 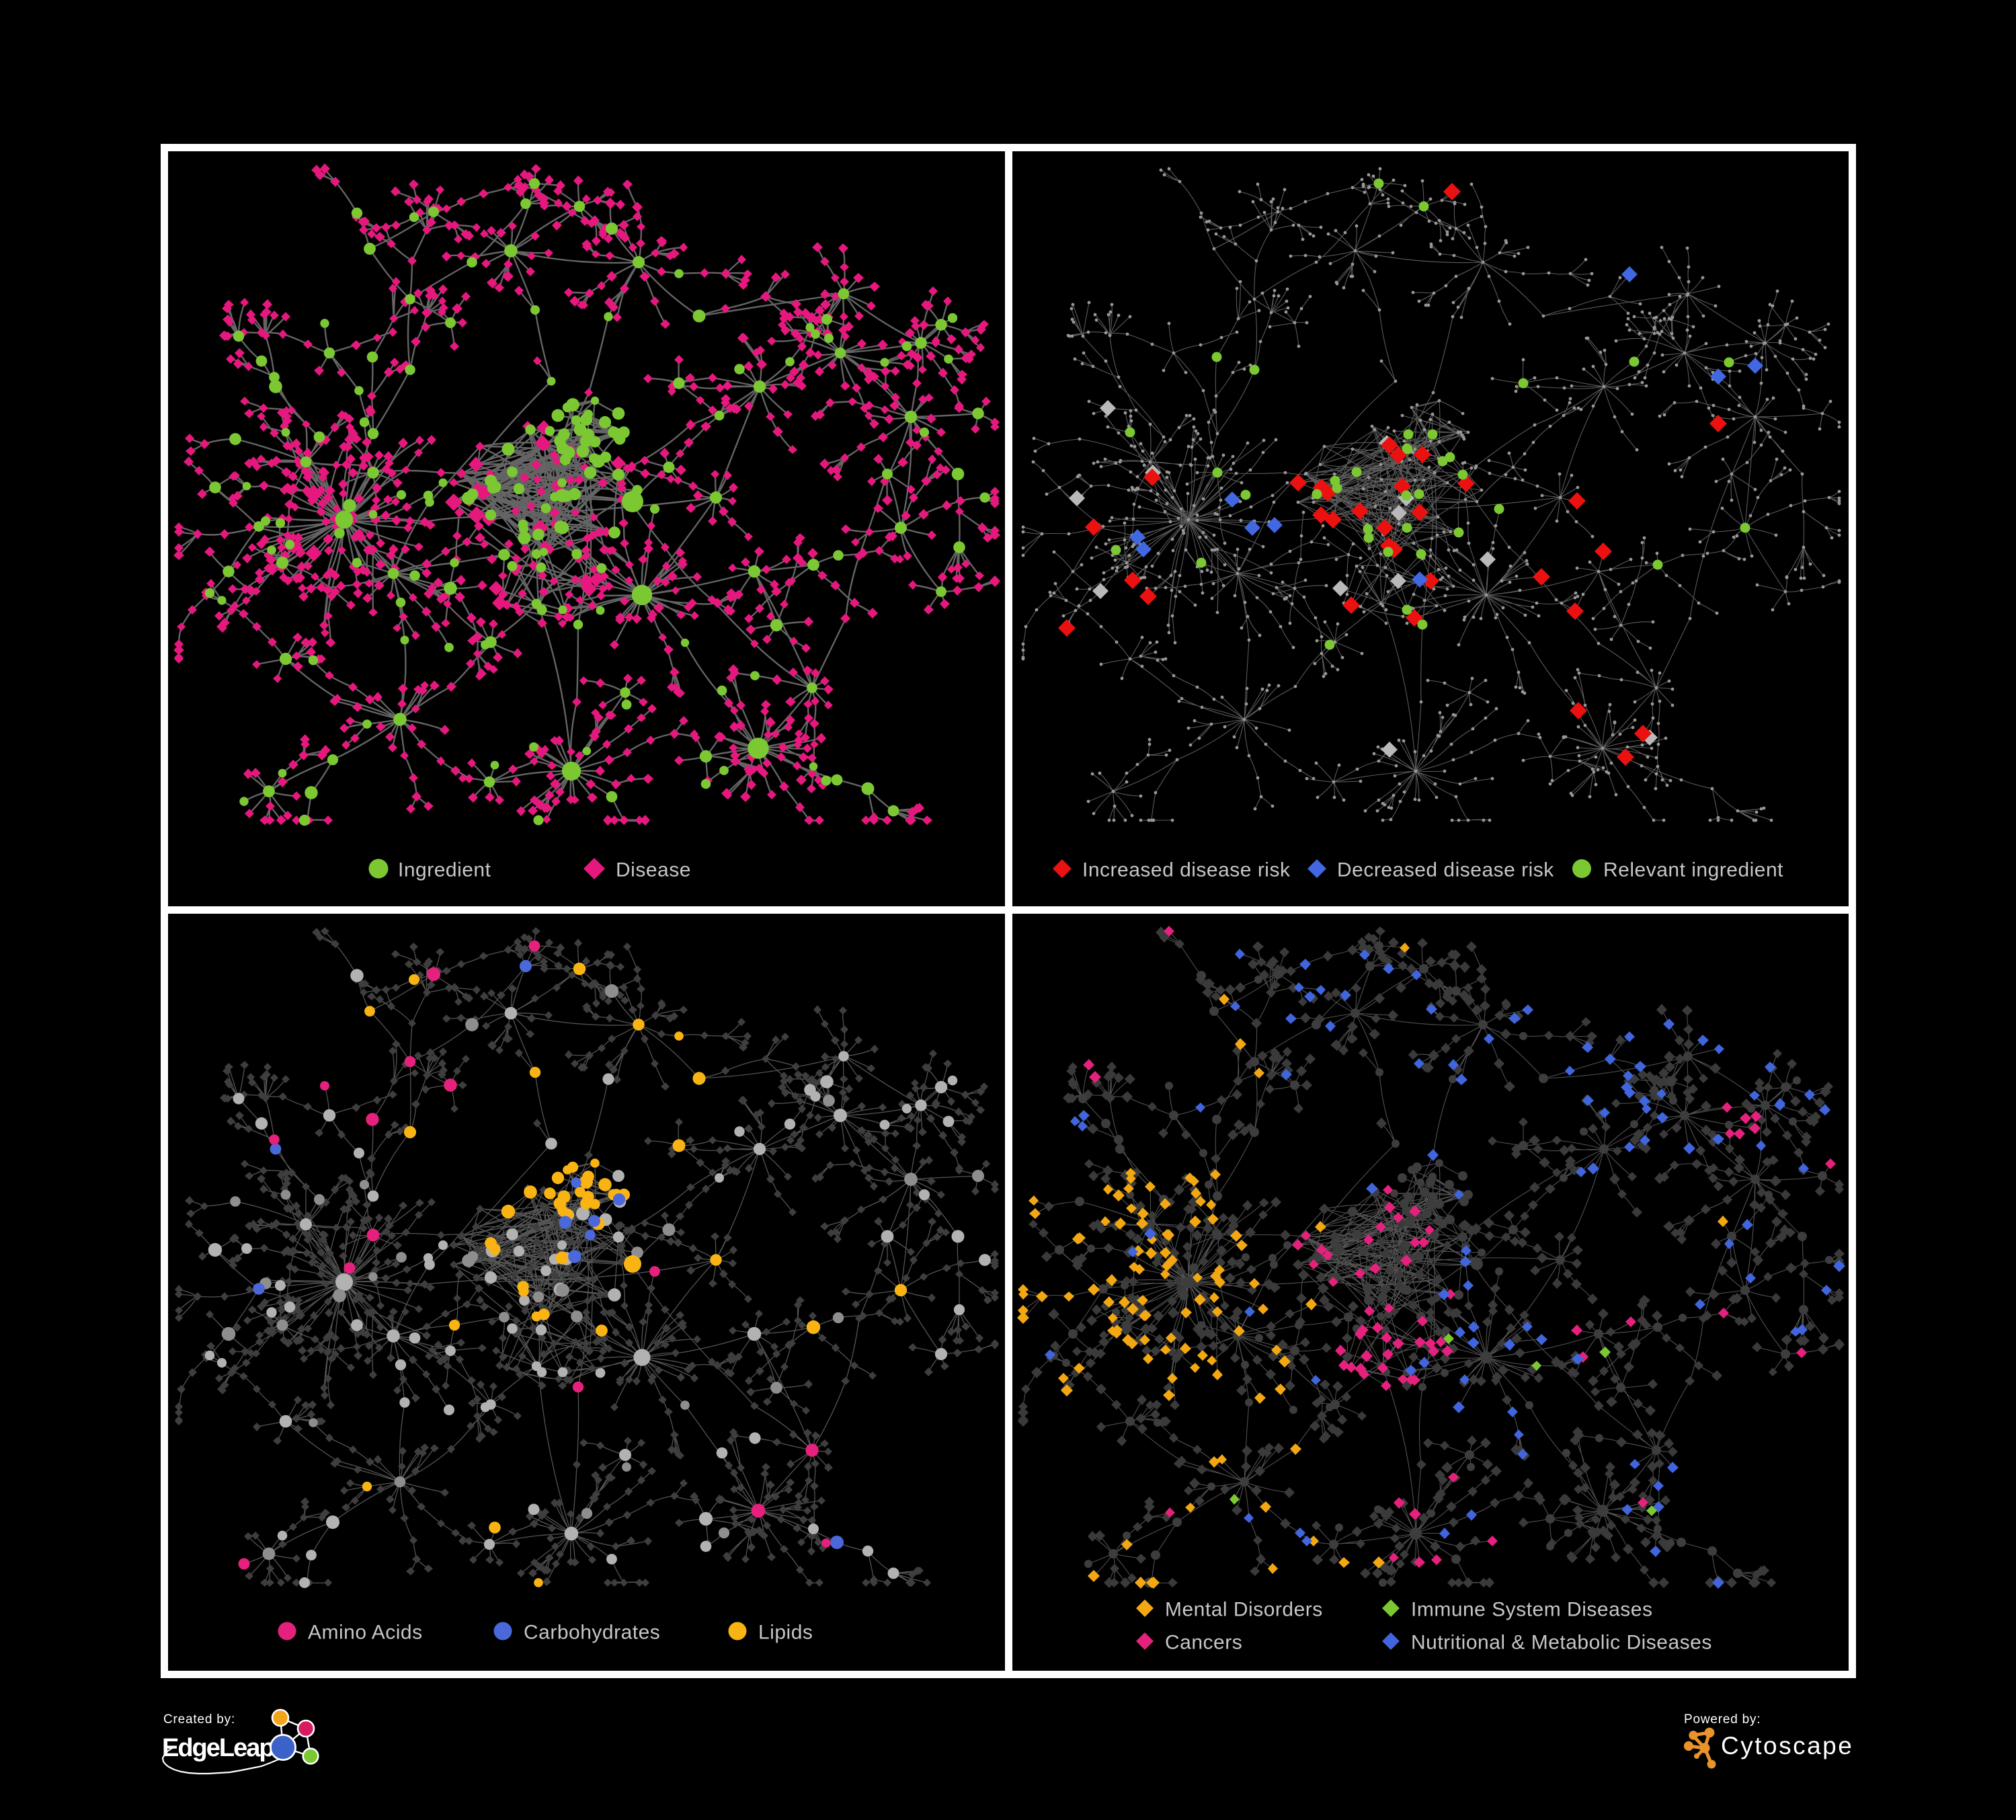 I want to click on svg-text: Relevant ingredient, so click(x=1693, y=870).